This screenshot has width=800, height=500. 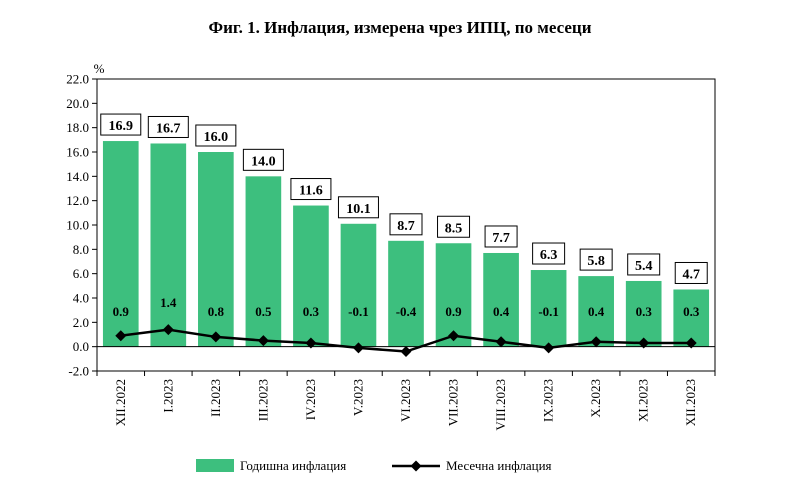 I want to click on annual-inflation-label: 10.1, so click(x=358, y=209).